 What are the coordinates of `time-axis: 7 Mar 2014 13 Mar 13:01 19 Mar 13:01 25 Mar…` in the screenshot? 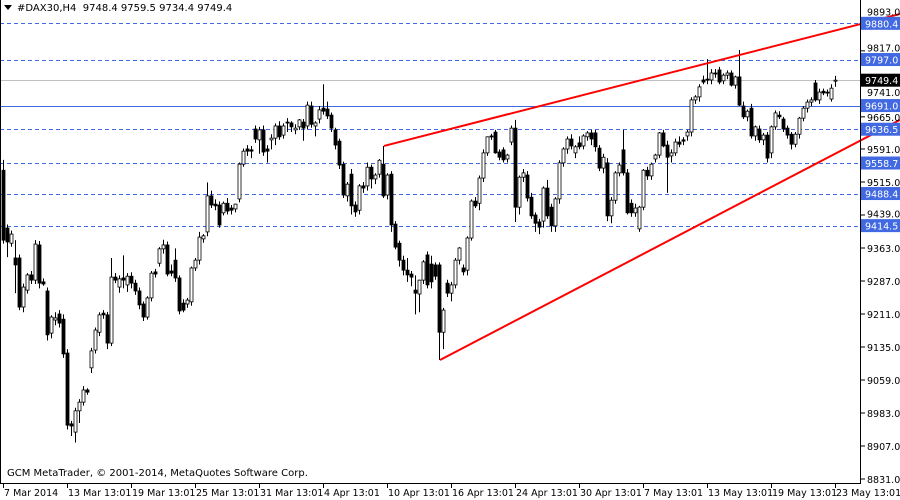 It's located at (451, 491).